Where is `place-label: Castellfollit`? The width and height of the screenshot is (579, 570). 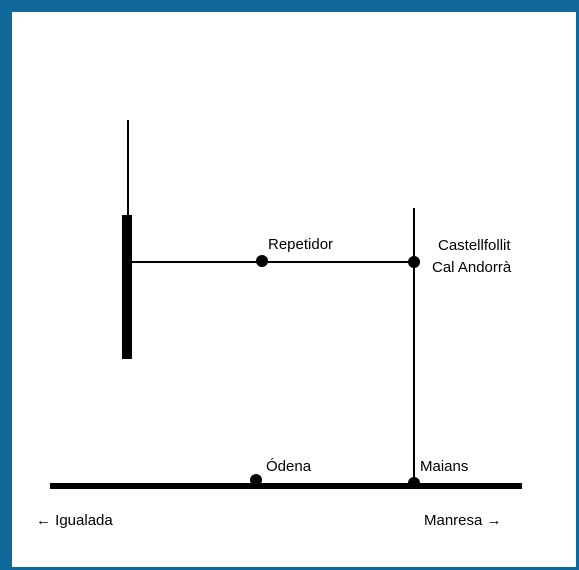 place-label: Castellfollit is located at coordinates (474, 245).